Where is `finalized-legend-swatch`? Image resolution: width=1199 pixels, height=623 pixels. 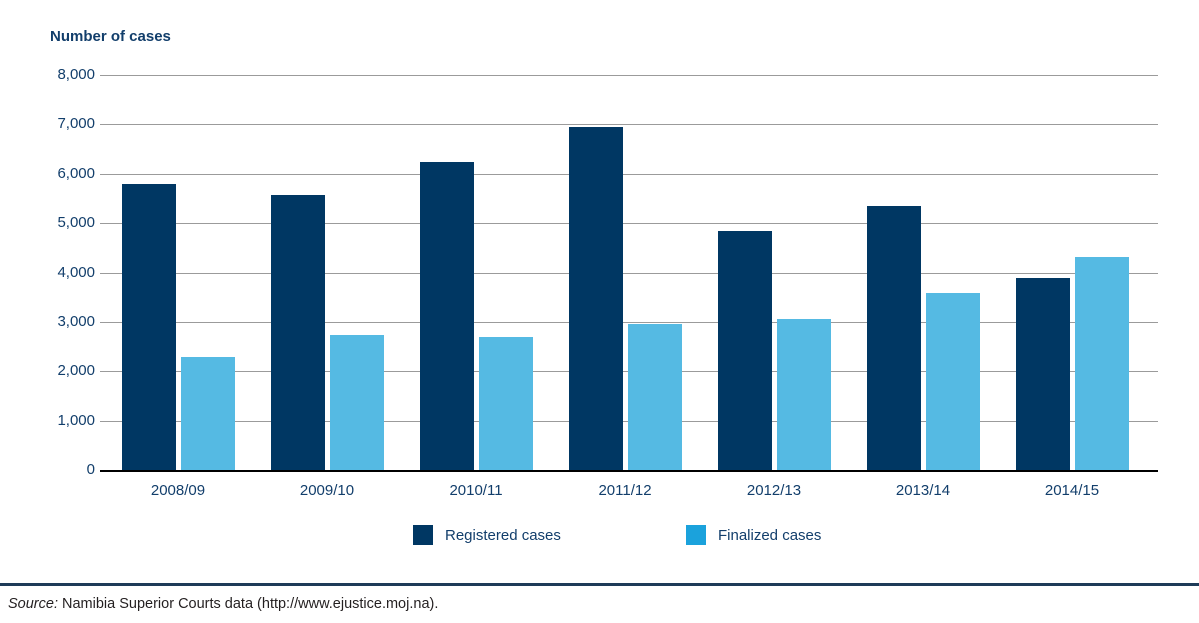 finalized-legend-swatch is located at coordinates (696, 535).